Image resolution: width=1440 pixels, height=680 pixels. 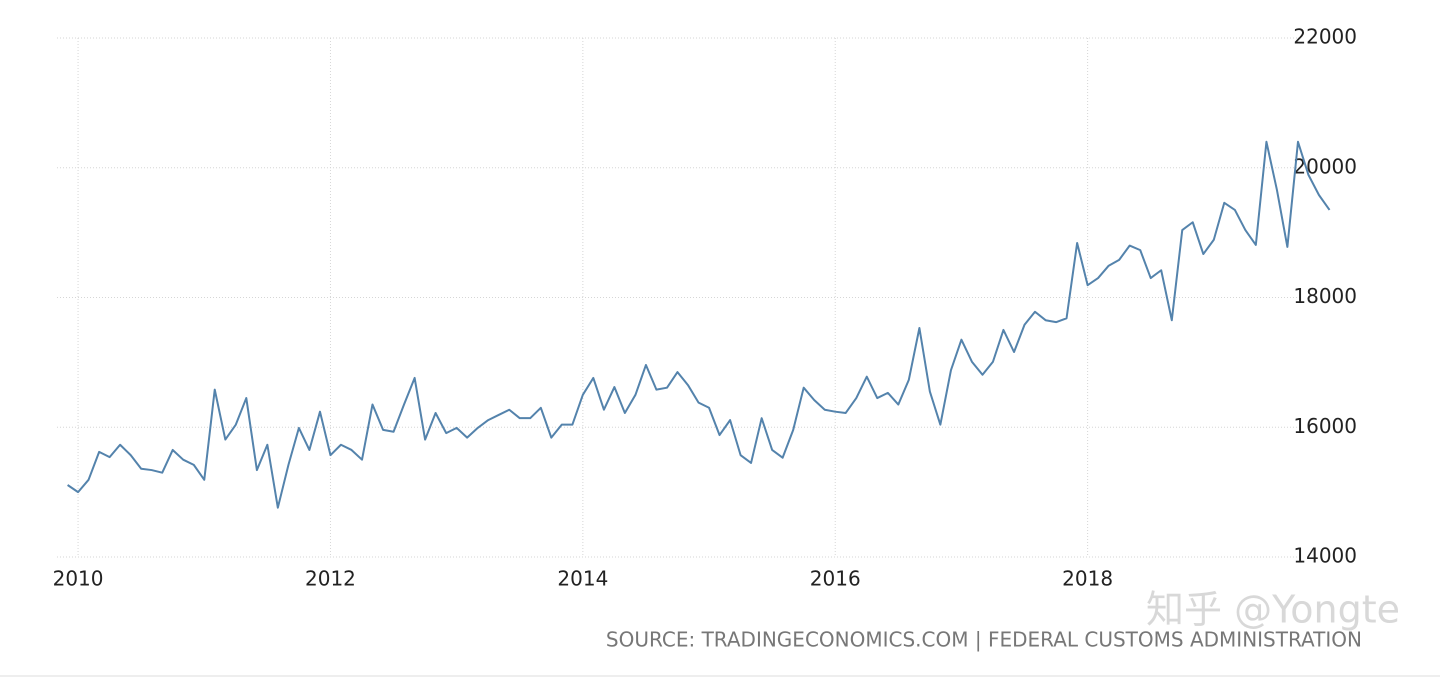 What do you see at coordinates (1273, 610) in the screenshot?
I see `watermark: 知乎 @Yongte` at bounding box center [1273, 610].